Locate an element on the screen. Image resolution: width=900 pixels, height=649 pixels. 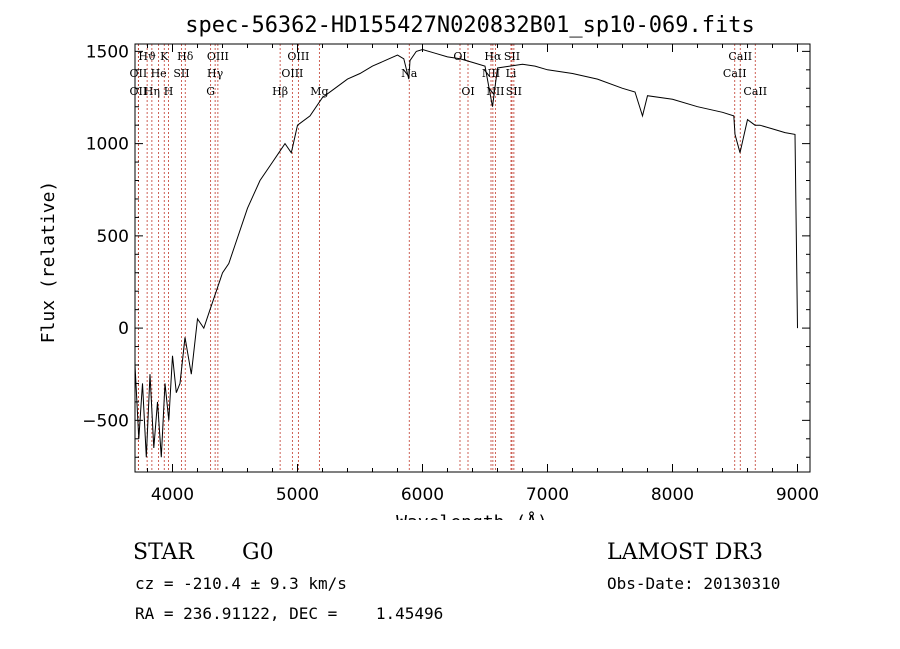
object-class: STAR is located at coordinates (163, 552).